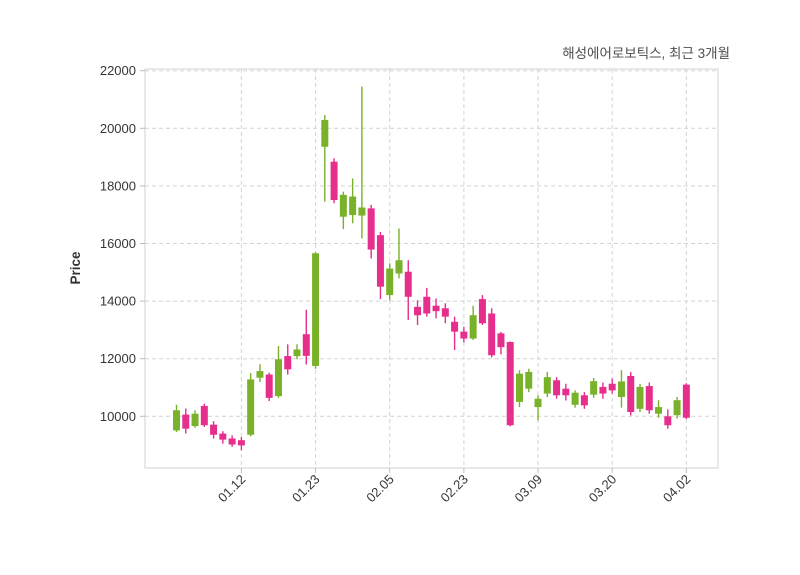 The width and height of the screenshot is (800, 575). Describe the element at coordinates (646, 53) in the screenshot. I see `chart-title: 해성에어로보틱스, 최근 3개월` at that location.